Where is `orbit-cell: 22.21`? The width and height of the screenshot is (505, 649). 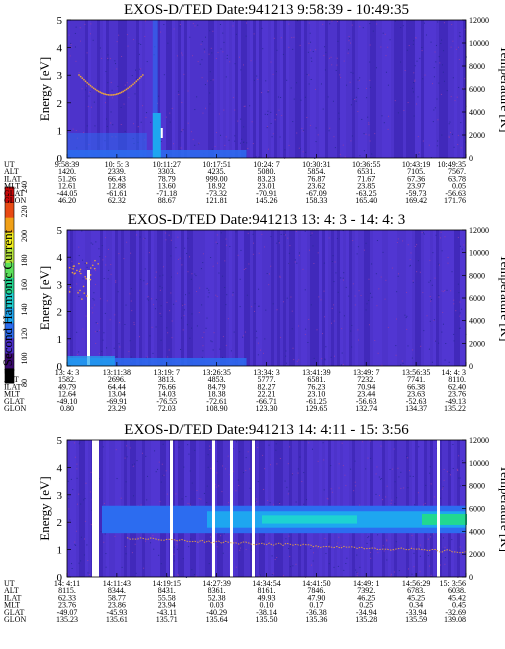
orbit-cell: 22.21 is located at coordinates (267, 394).